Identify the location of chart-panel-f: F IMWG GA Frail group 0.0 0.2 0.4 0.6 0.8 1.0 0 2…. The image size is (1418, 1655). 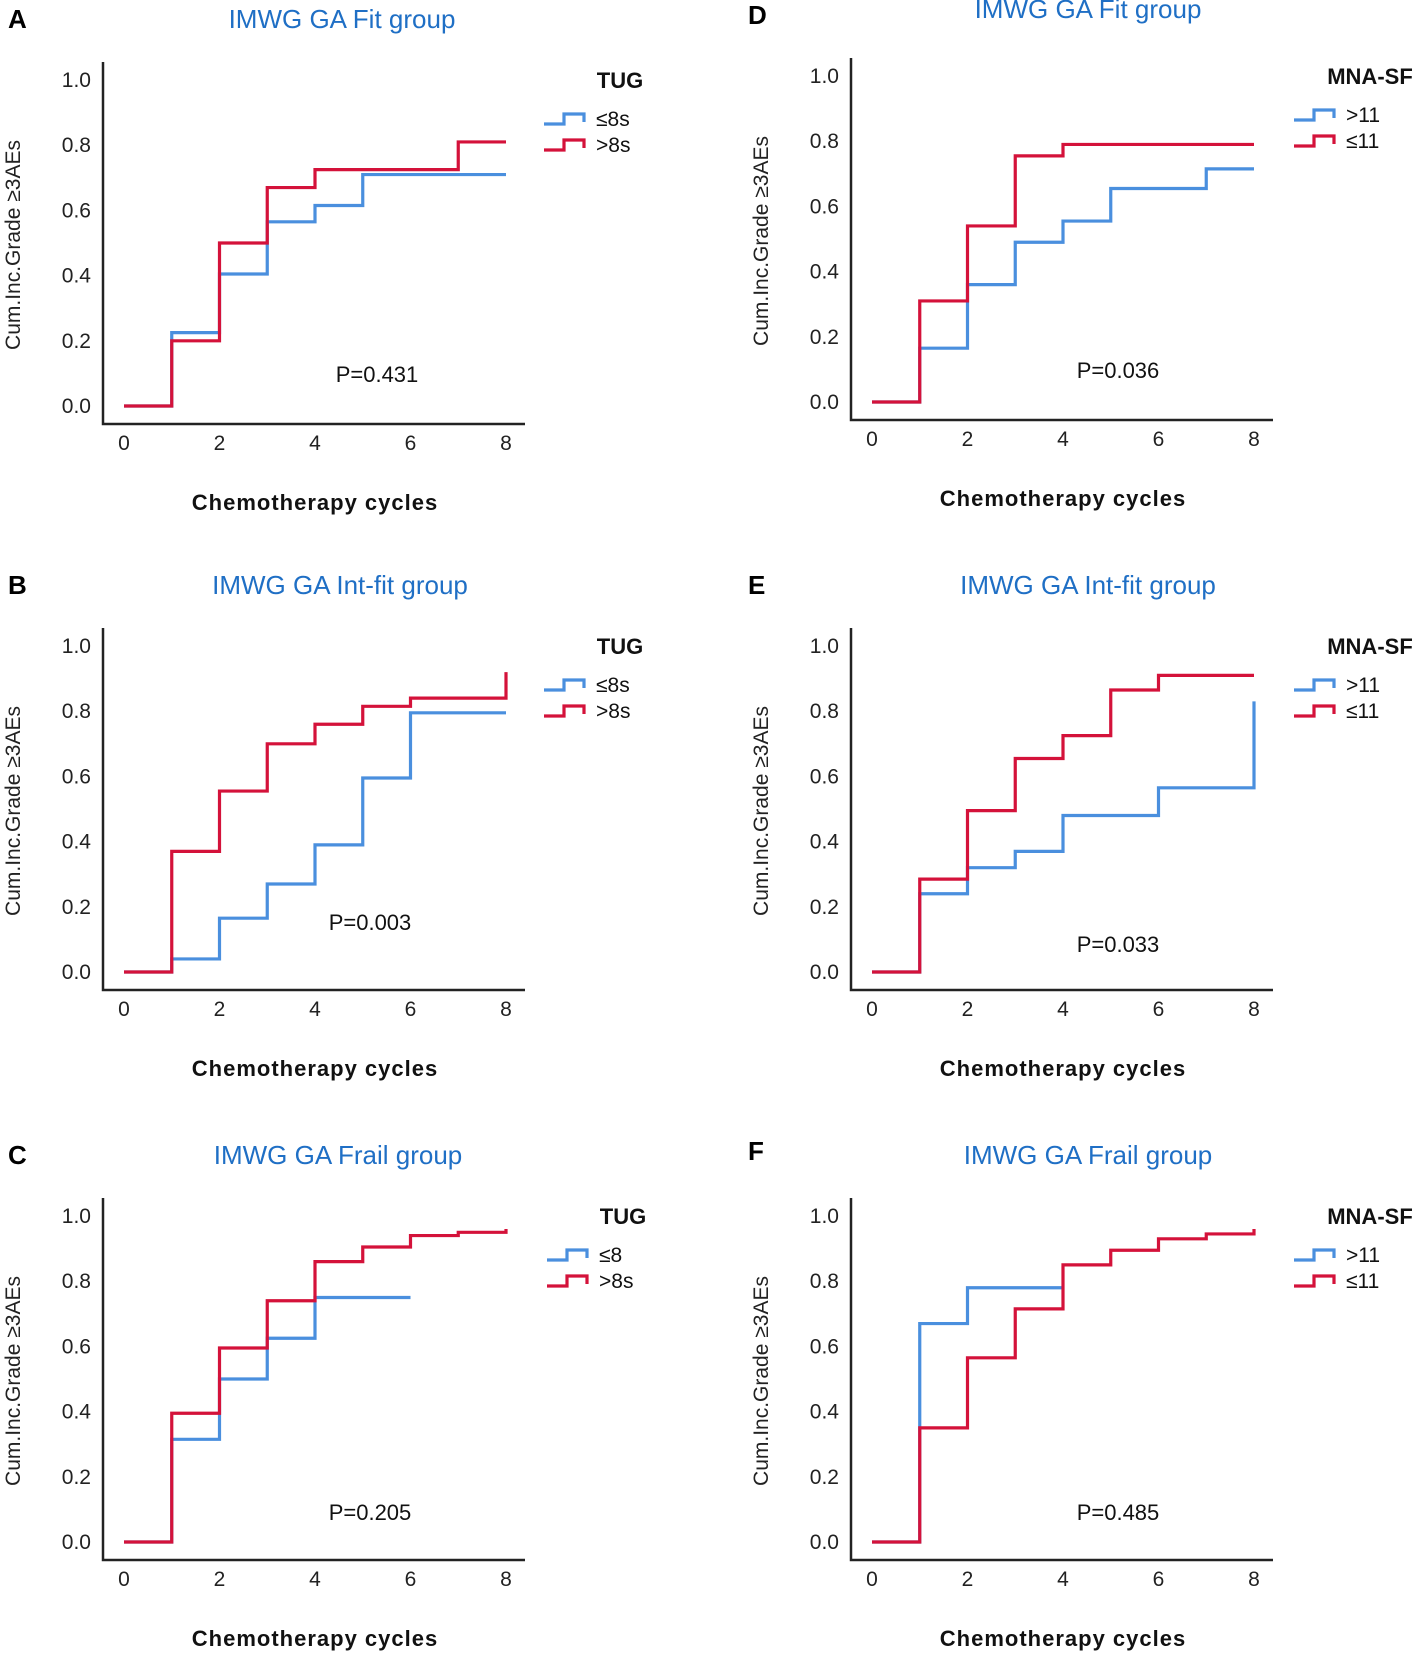
(1080, 1393).